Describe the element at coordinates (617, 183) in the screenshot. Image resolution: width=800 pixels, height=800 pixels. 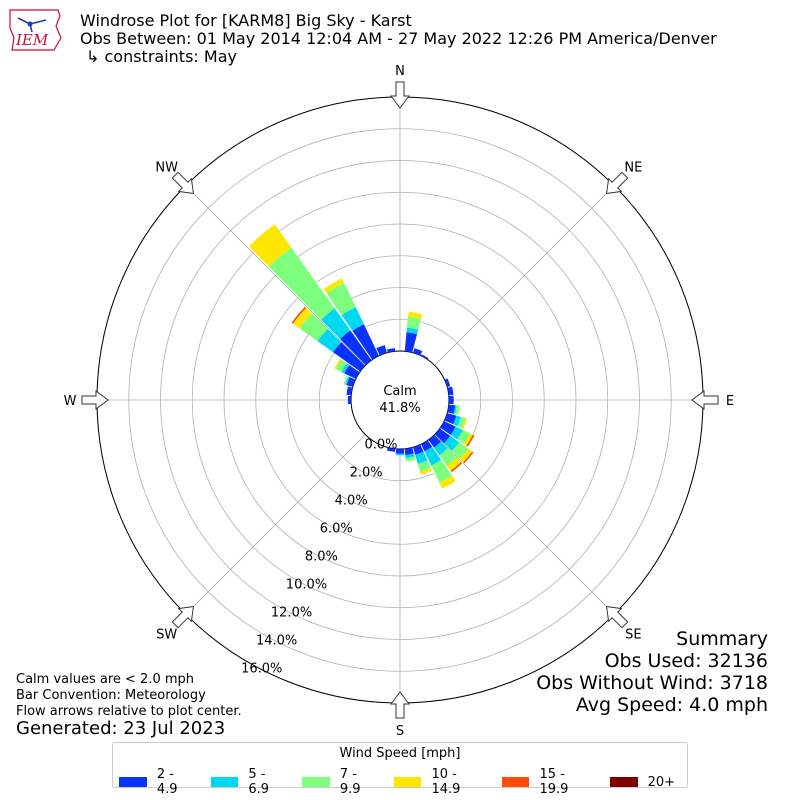
I see `flow-arrow-NE` at that location.